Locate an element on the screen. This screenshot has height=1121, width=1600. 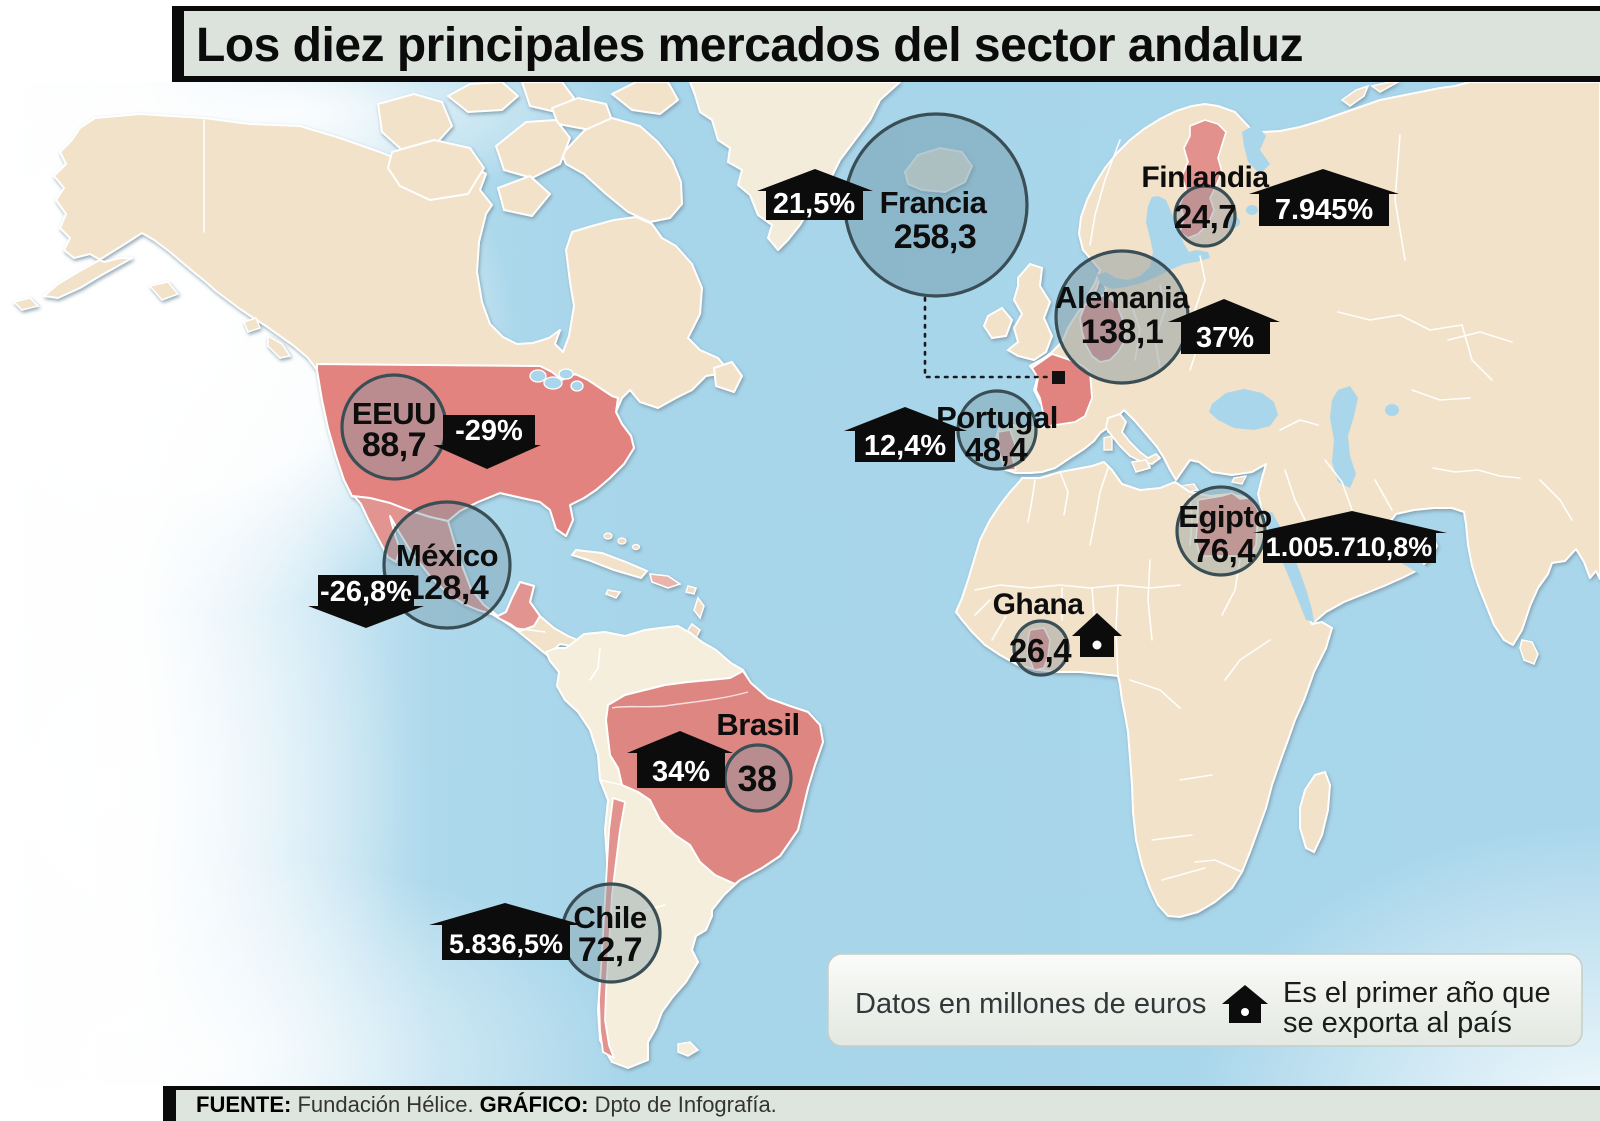
svg-text: 258,3 is located at coordinates (935, 237).